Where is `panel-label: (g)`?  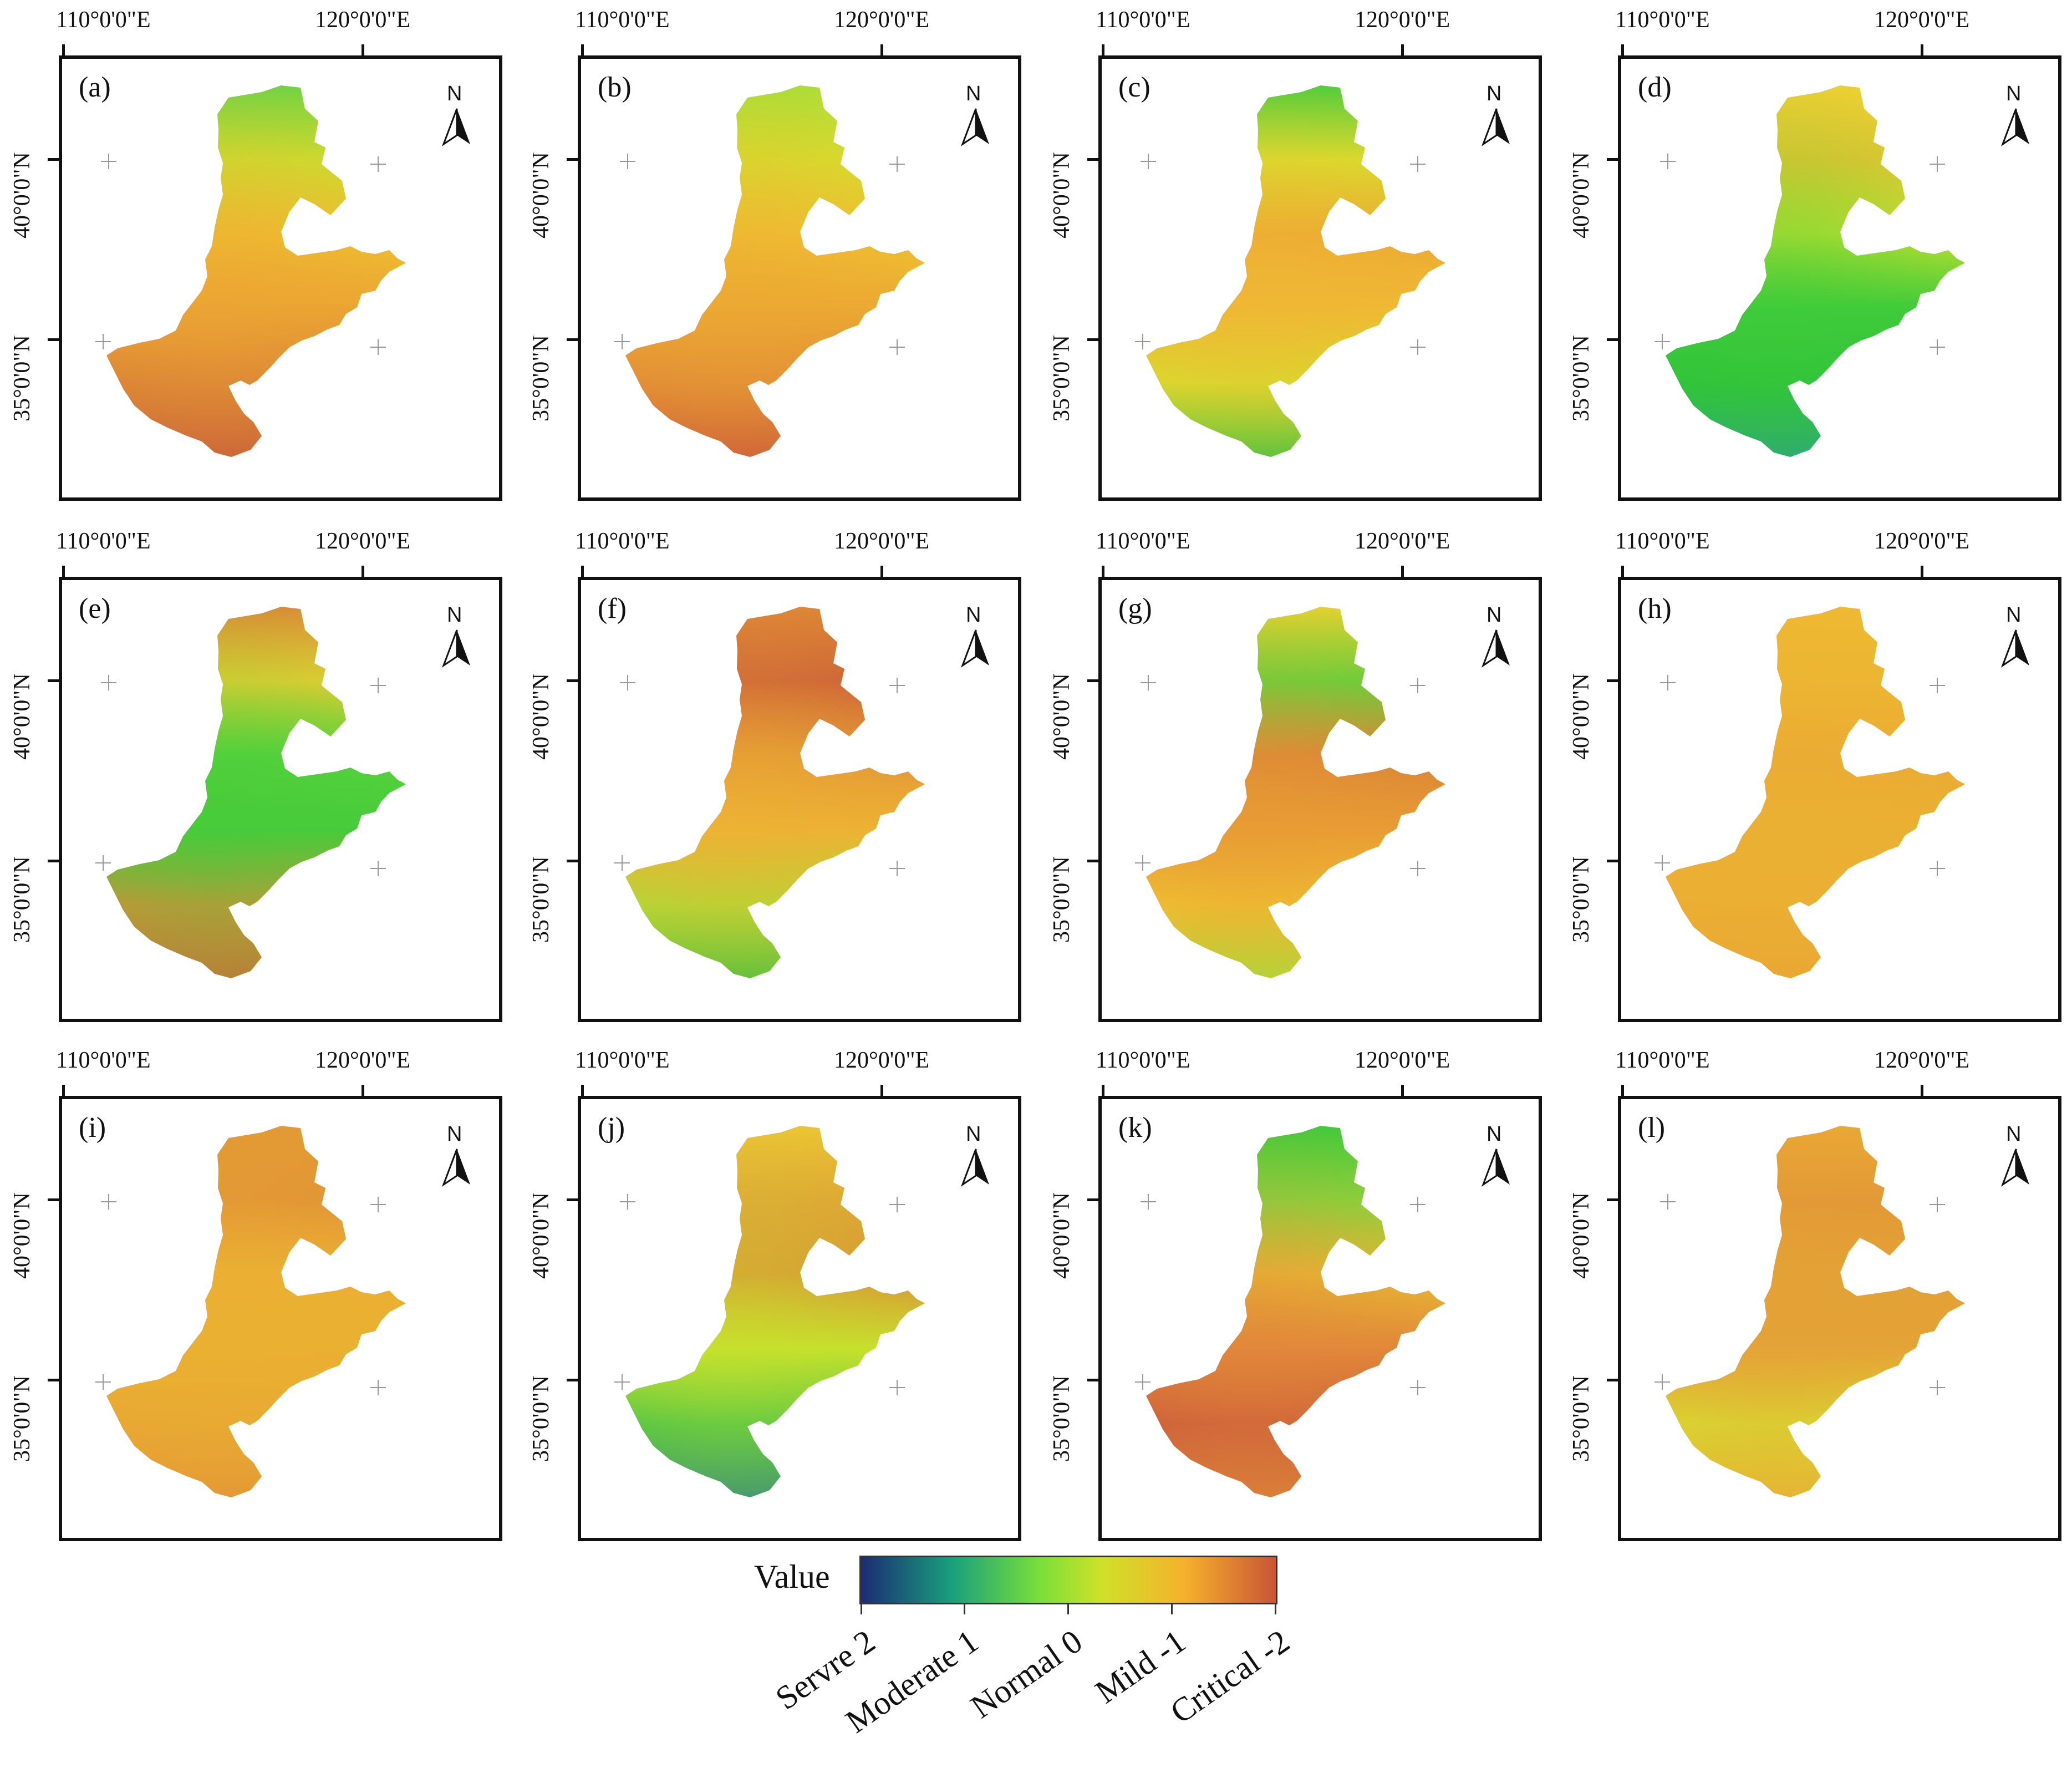 panel-label: (g) is located at coordinates (1135, 608).